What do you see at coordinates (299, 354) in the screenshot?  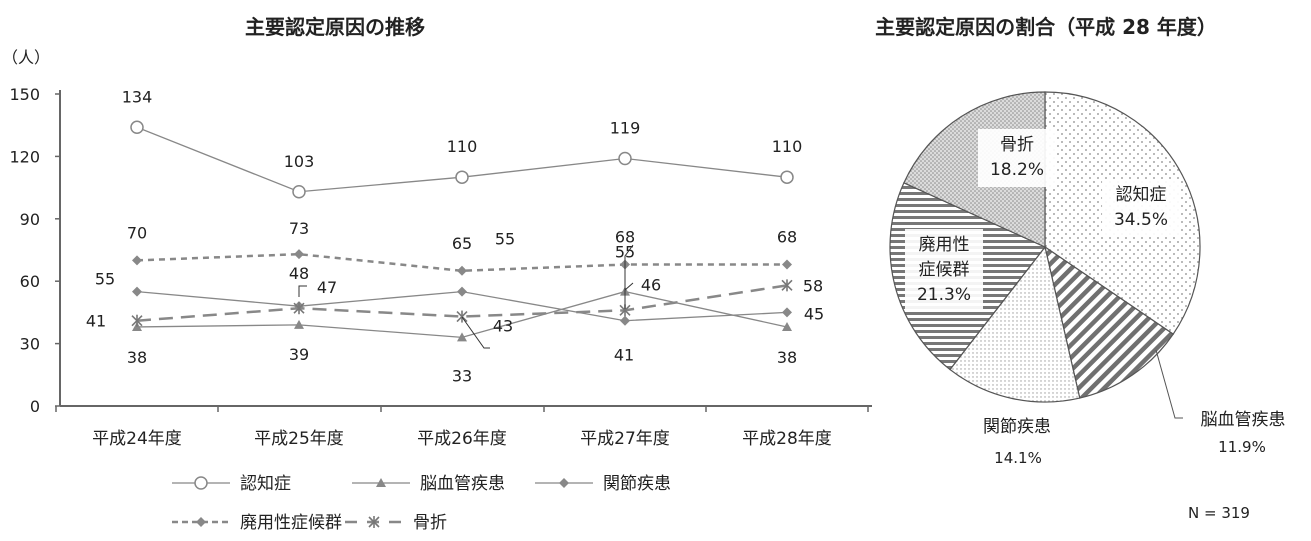 I see `data-label: 39` at bounding box center [299, 354].